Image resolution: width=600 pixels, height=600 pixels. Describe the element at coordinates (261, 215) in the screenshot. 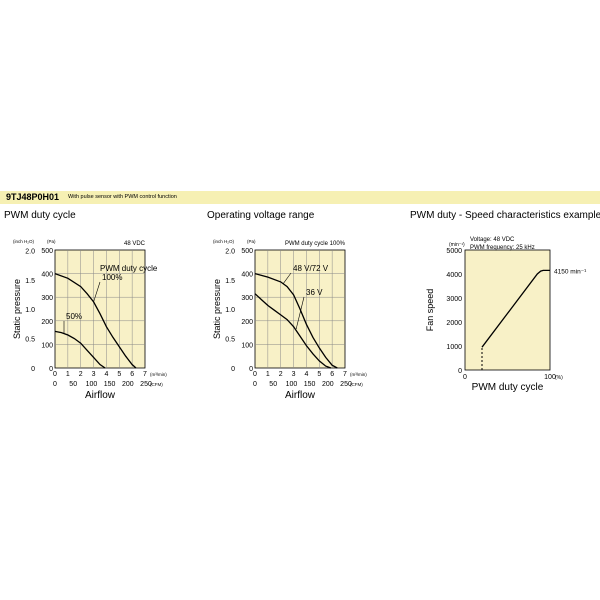

I see `chart2-title: Operating voltage range` at that location.